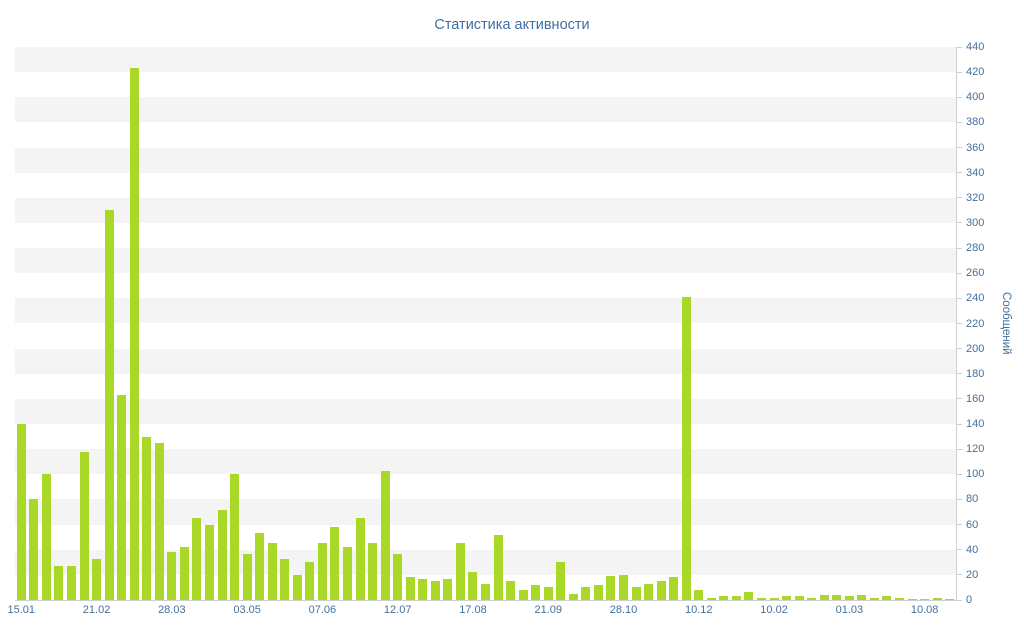 Image resolution: width=1024 pixels, height=640 pixels. Describe the element at coordinates (975, 248) in the screenshot. I see `y-tick-label: 280` at that location.